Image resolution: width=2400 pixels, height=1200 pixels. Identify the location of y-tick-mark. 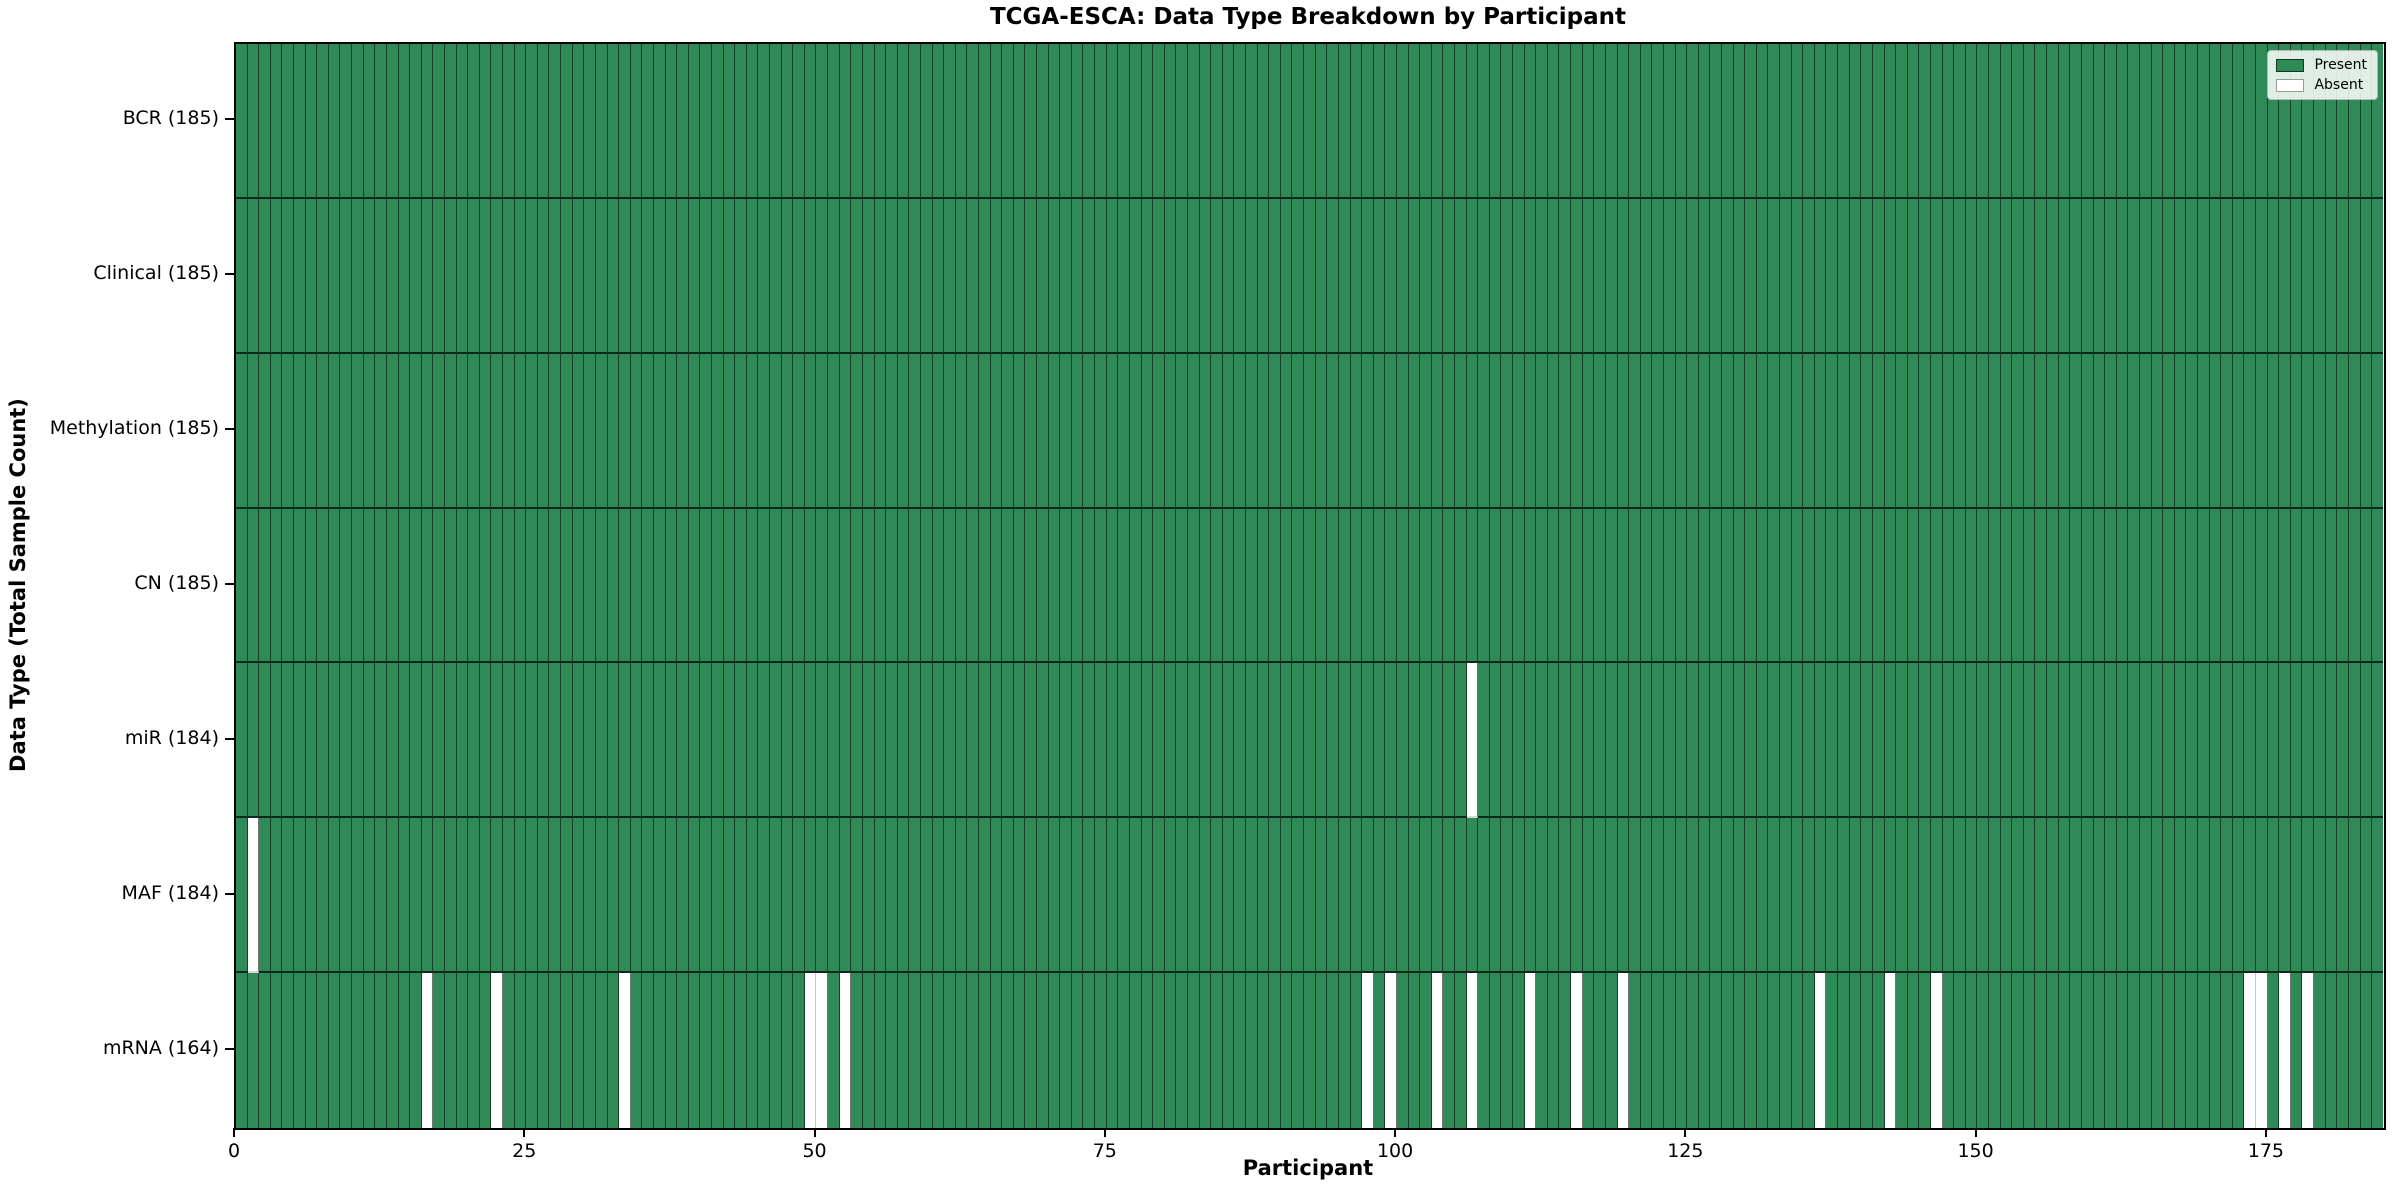
(229, 893).